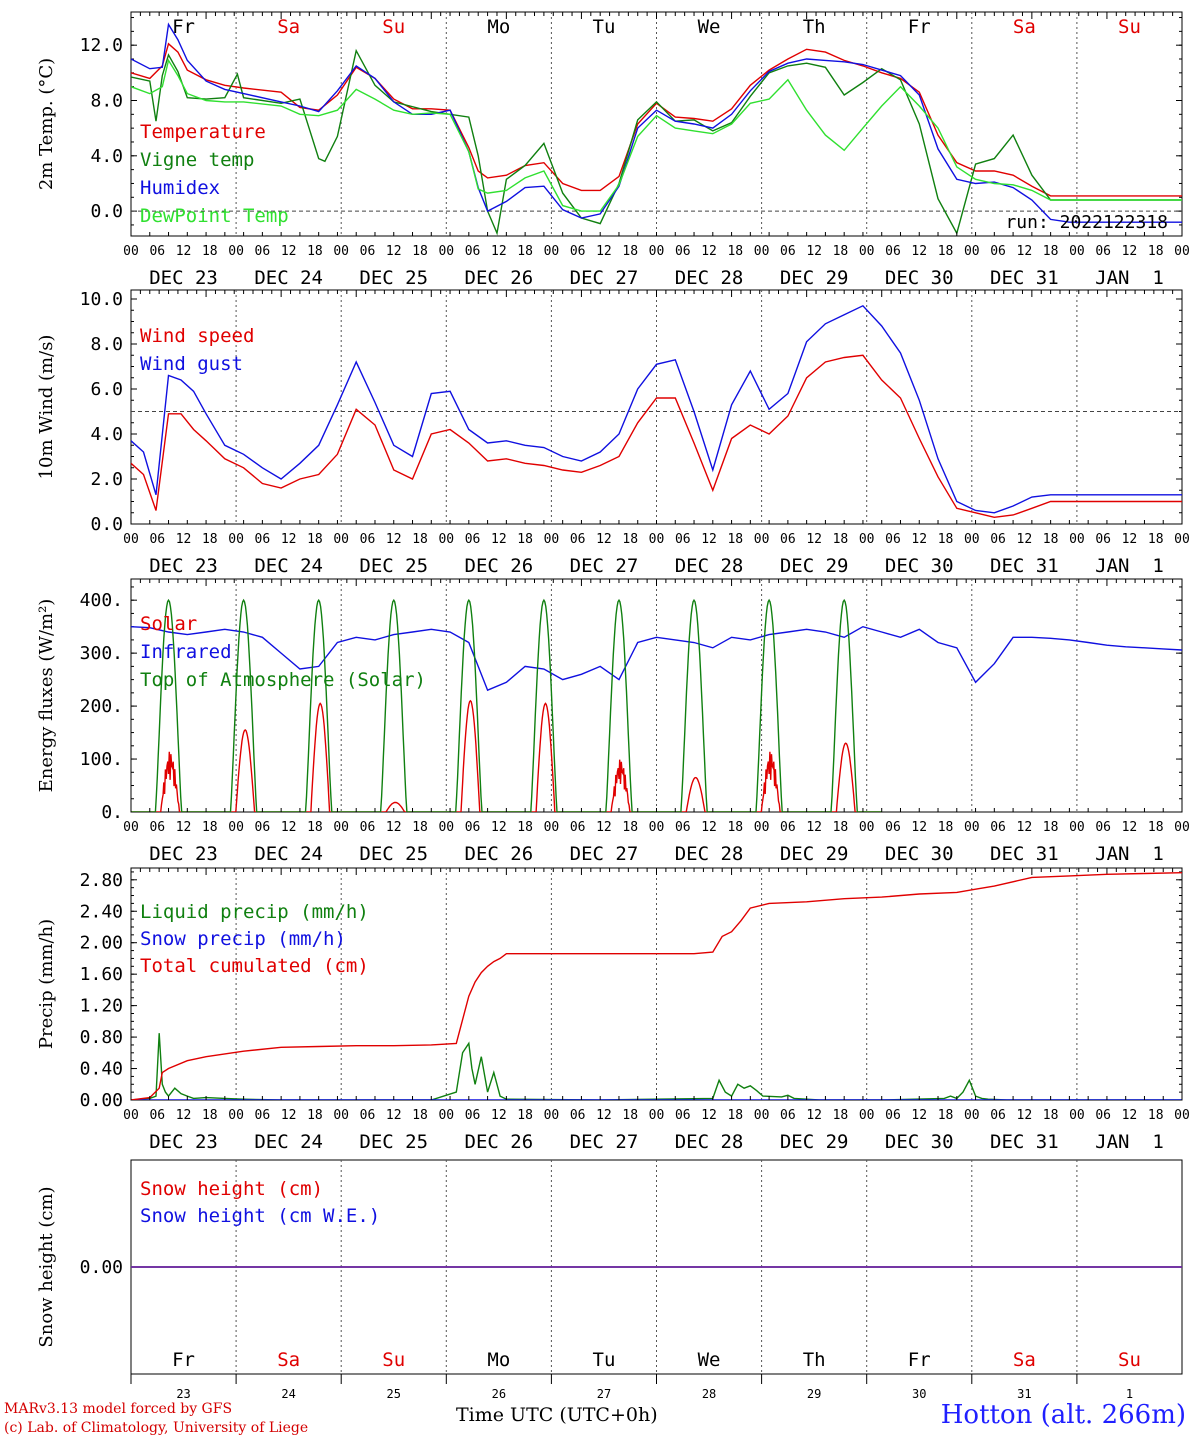 The image size is (1194, 1440). I want to click on day-number-label: 23, so click(183, 1394).